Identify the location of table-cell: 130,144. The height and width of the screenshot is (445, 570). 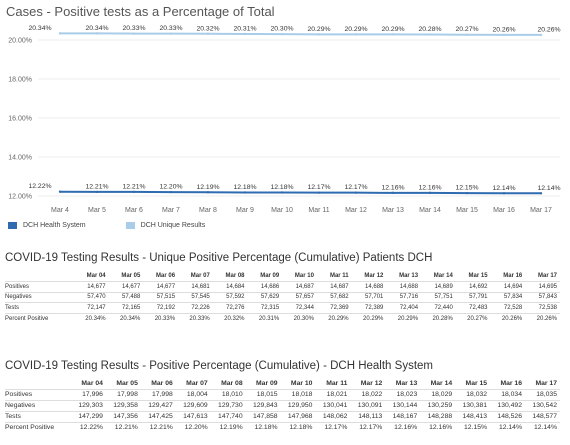
(405, 405).